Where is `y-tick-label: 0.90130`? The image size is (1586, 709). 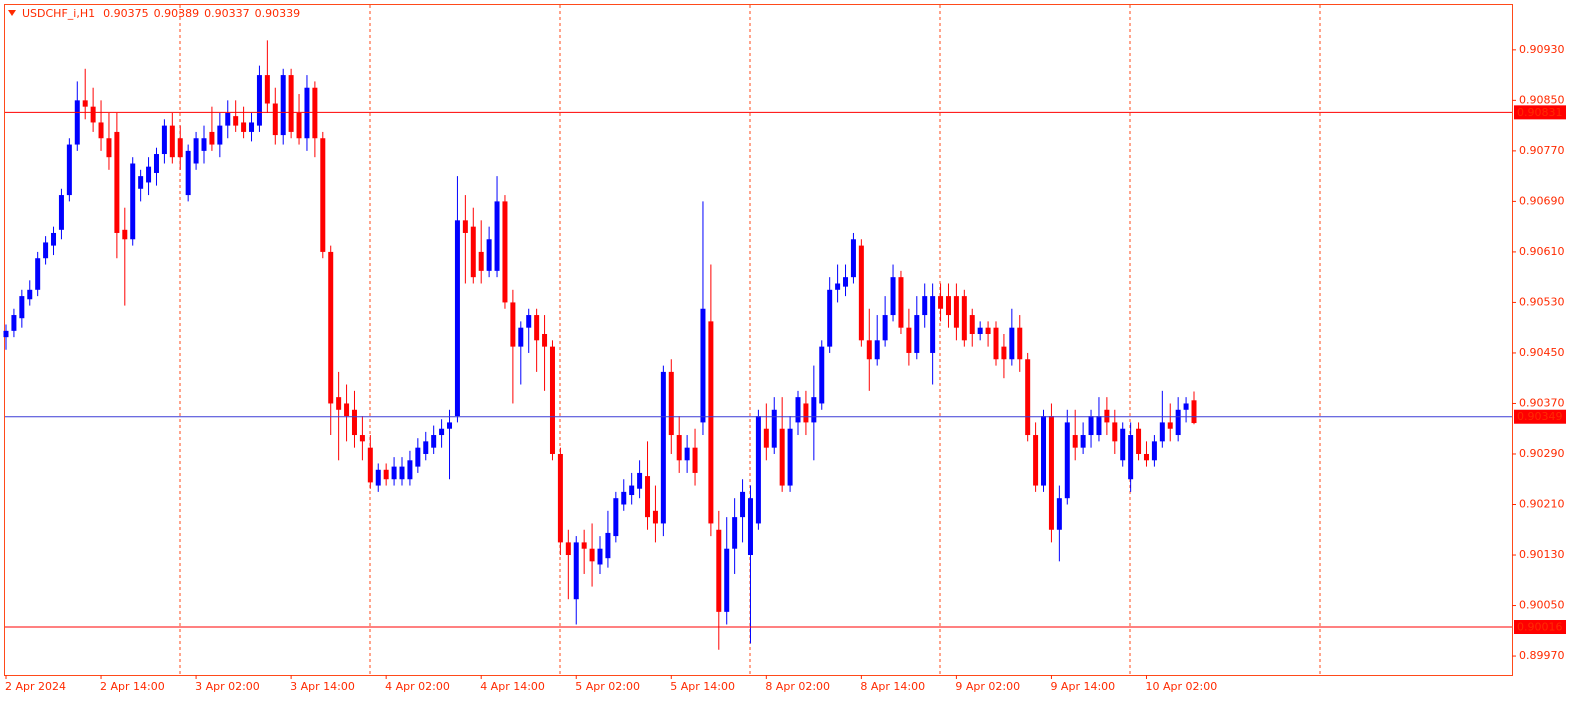
y-tick-label: 0.90130 is located at coordinates (1542, 554).